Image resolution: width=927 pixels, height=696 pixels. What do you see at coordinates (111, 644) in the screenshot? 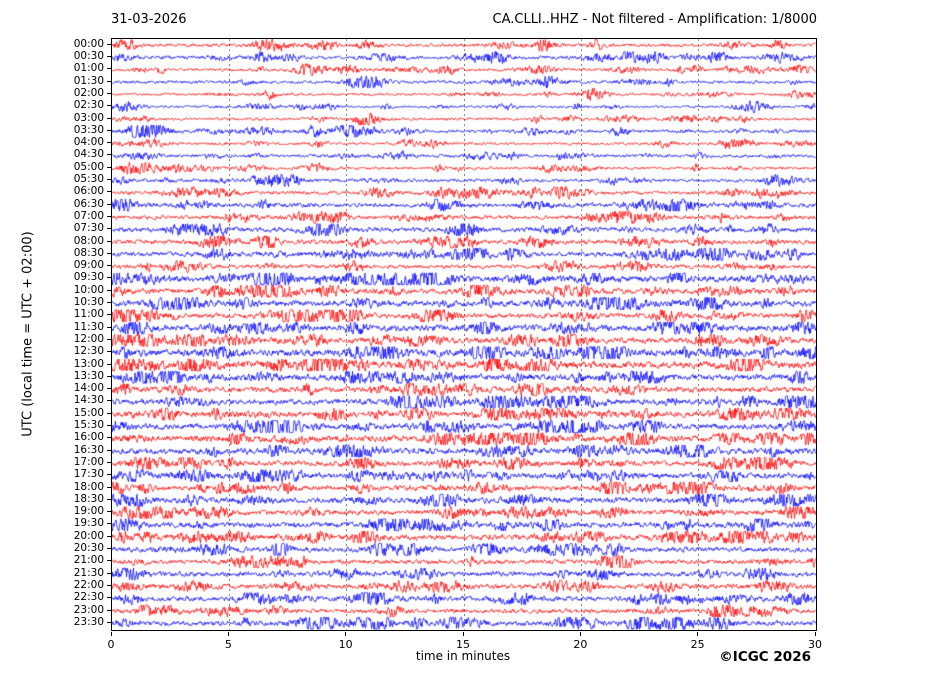
I see `x-tick-label: 0` at bounding box center [111, 644].